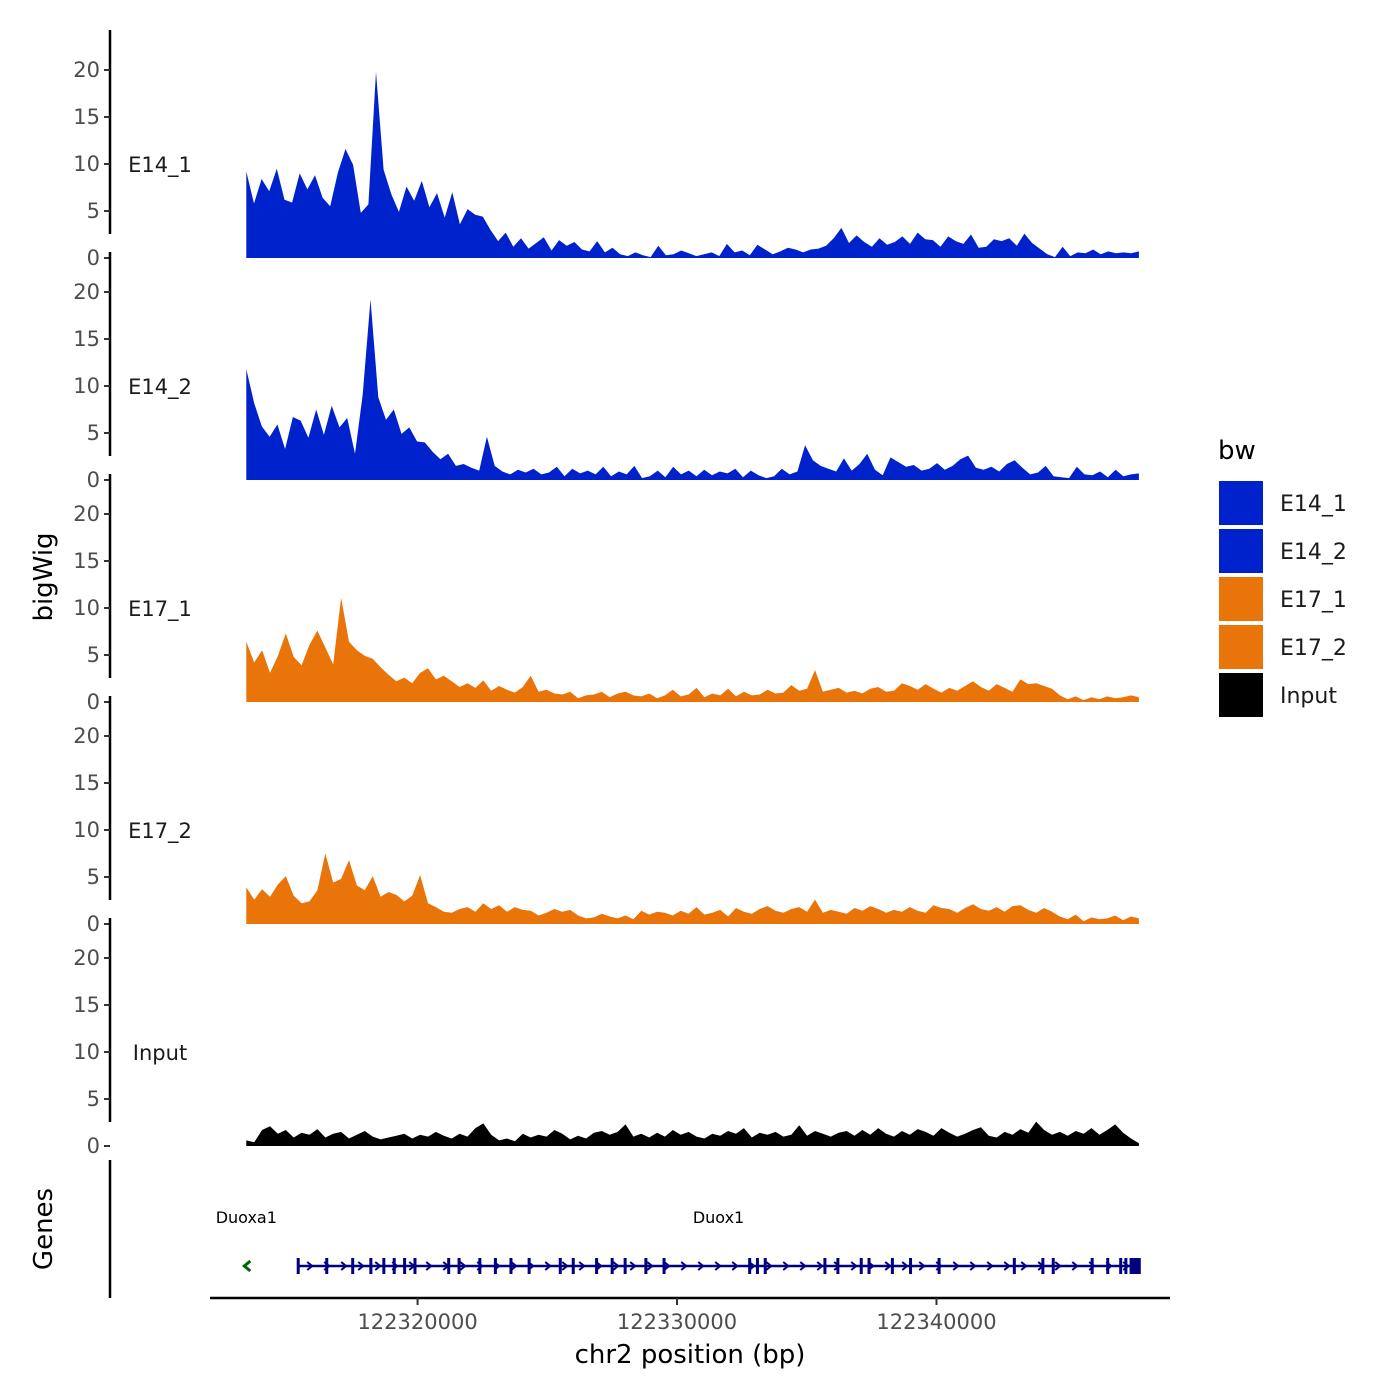 The width and height of the screenshot is (1400, 1400). Describe the element at coordinates (1282, 577) in the screenshot. I see `legend: bw E14_1 E14_2 E17_1 E17_2 Input` at that location.